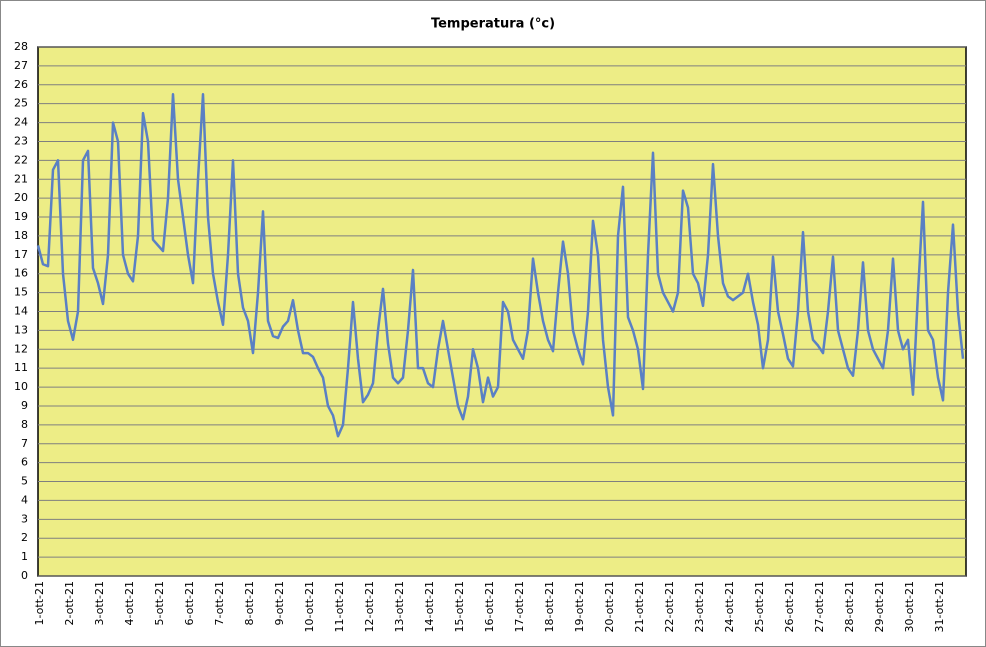 The image size is (986, 647). I want to click on y-tick-label: 23, so click(21, 140).